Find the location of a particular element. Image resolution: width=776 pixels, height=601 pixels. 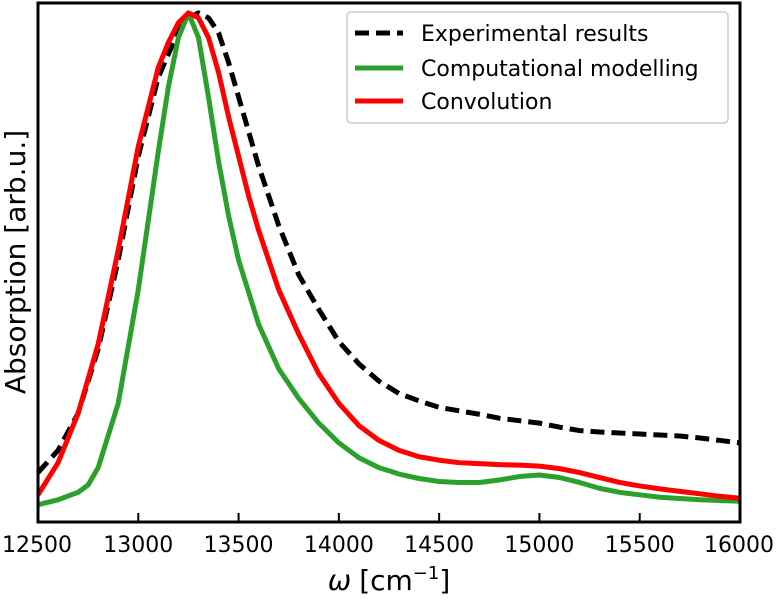

x-axis-symbol: ω is located at coordinates (339, 580).